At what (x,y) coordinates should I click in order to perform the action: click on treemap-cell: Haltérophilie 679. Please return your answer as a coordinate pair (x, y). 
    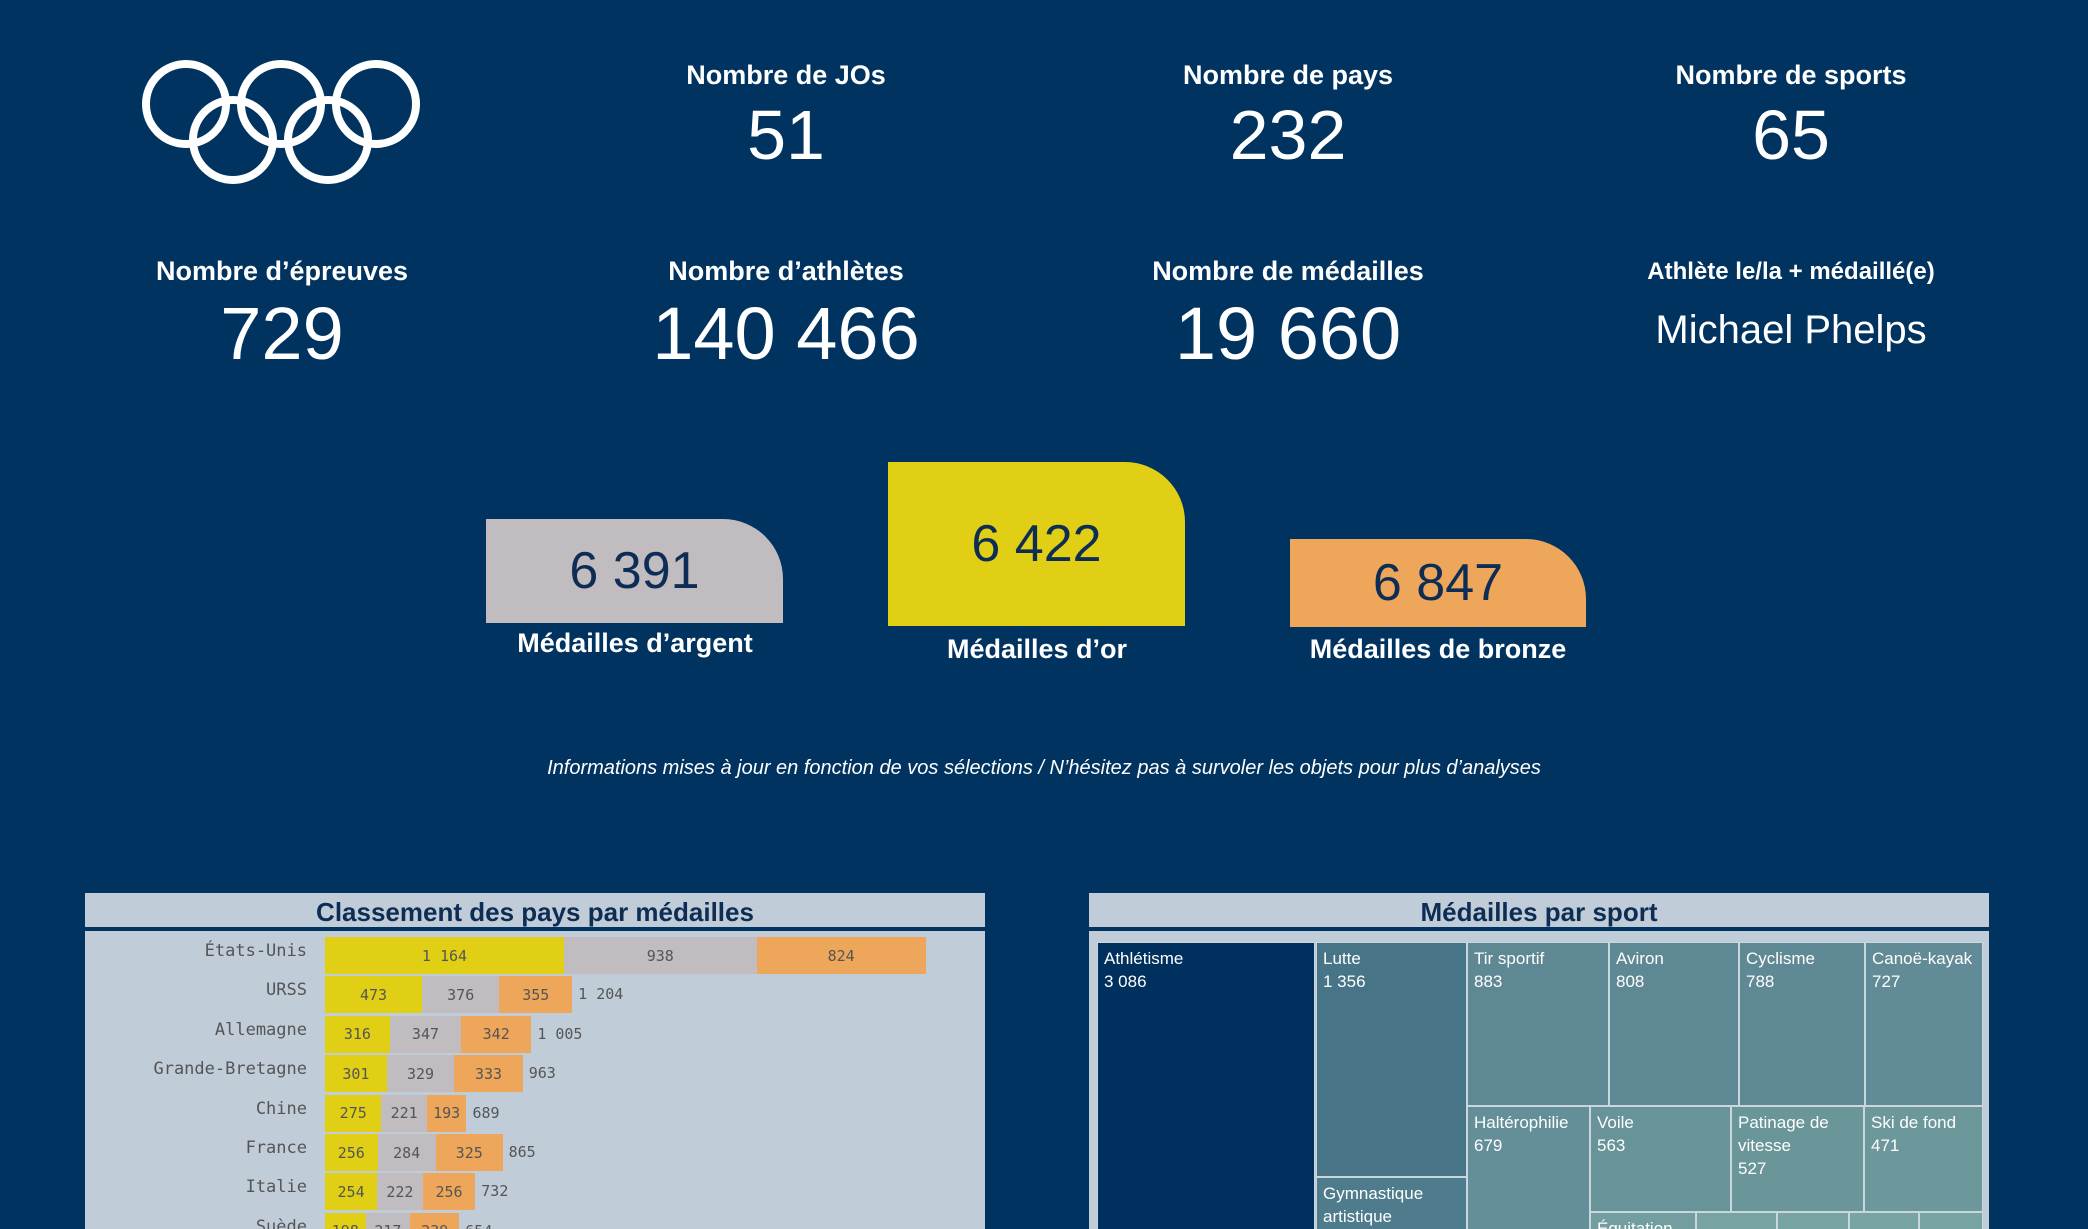
    Looking at the image, I should click on (1528, 1167).